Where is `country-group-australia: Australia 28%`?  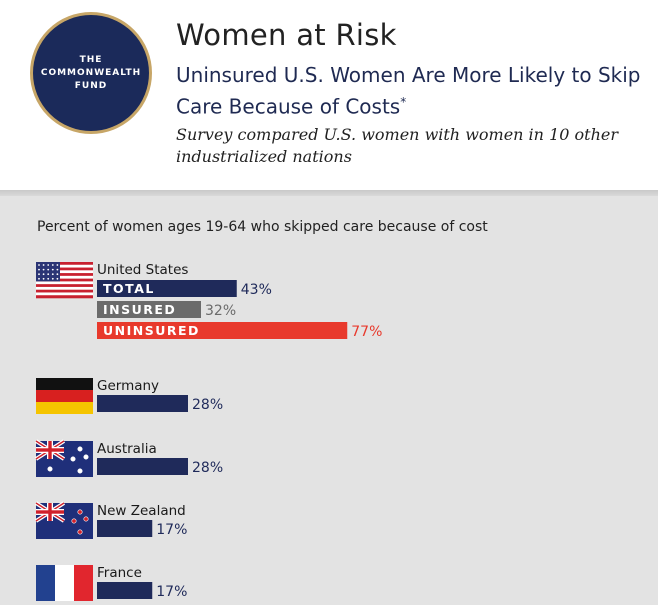 country-group-australia: Australia 28% is located at coordinates (128, 458).